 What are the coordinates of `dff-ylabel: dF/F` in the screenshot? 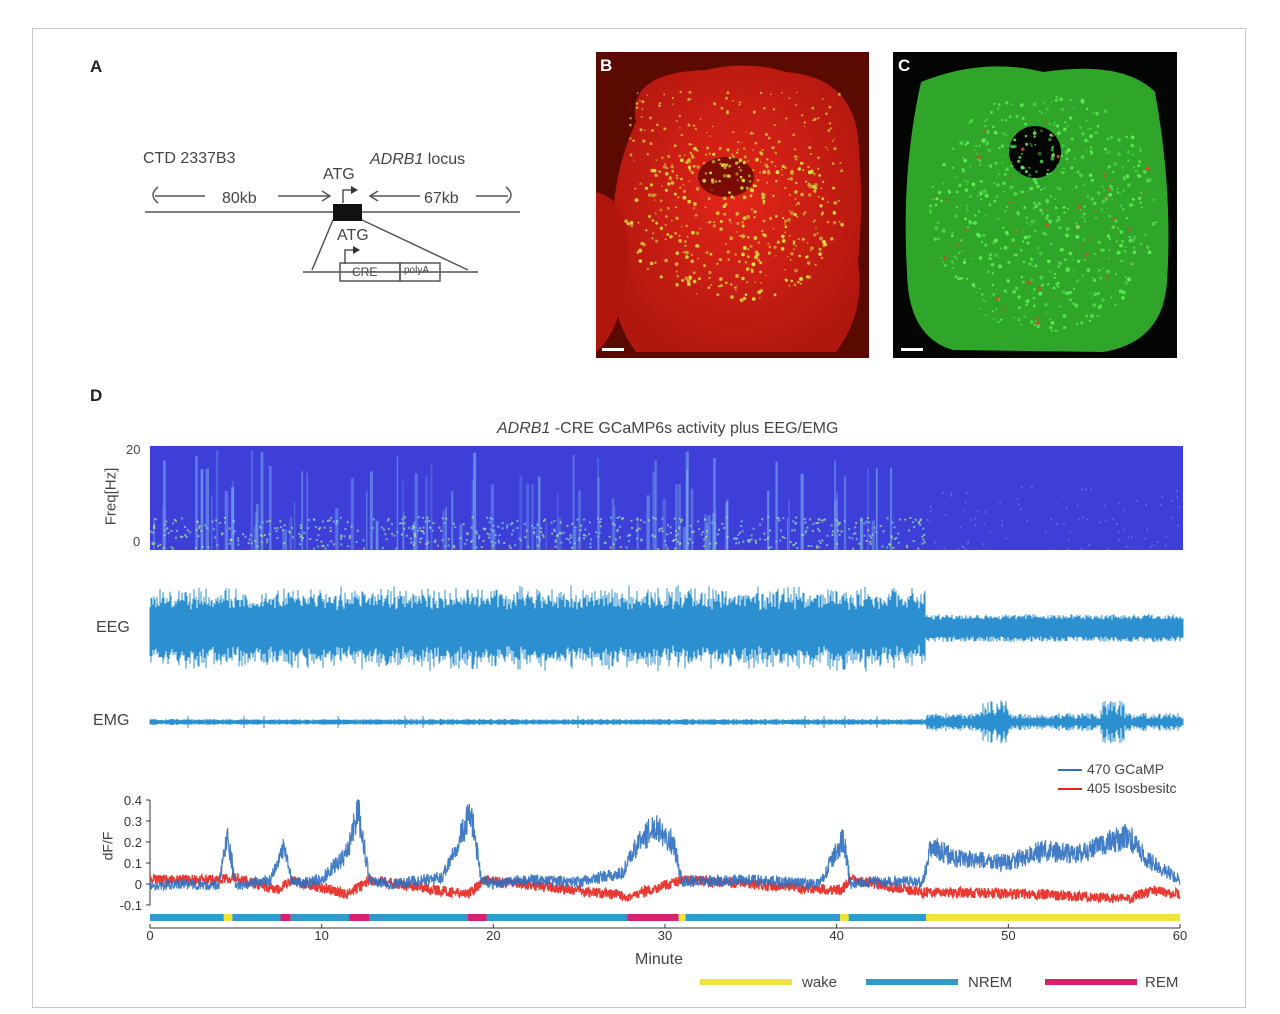 It's located at (107, 846).